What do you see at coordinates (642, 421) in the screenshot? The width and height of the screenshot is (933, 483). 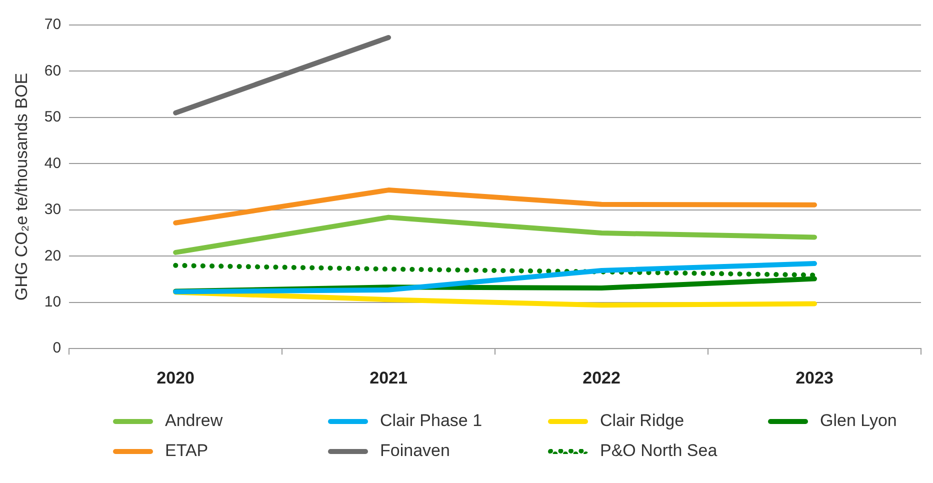 I see `legend-label: Clair Ridge` at bounding box center [642, 421].